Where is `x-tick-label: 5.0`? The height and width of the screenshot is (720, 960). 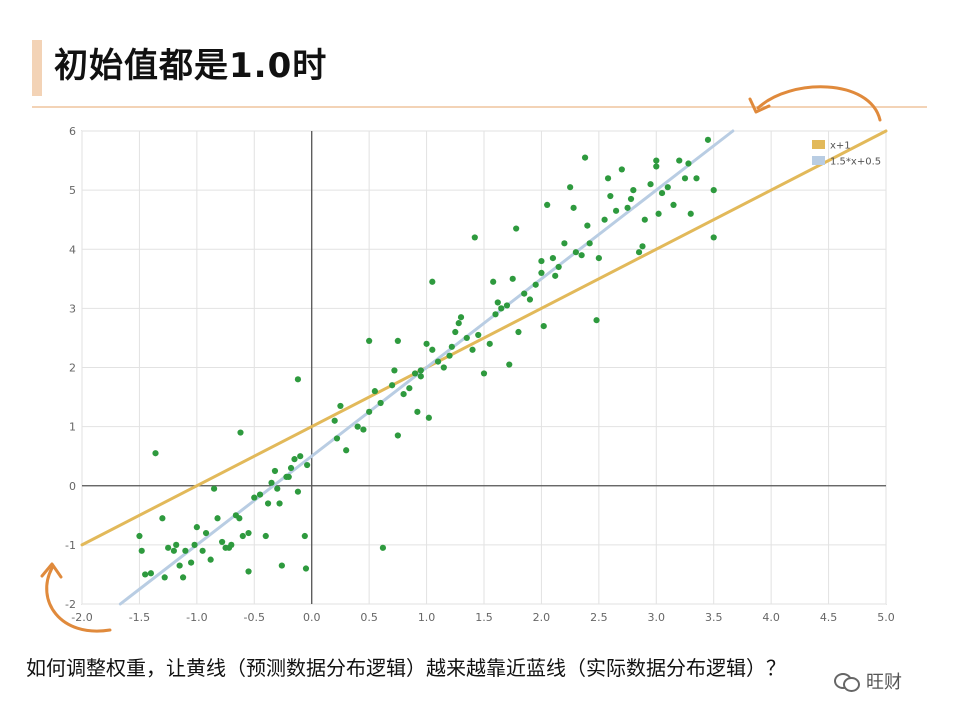
x-tick-label: 5.0 is located at coordinates (886, 617).